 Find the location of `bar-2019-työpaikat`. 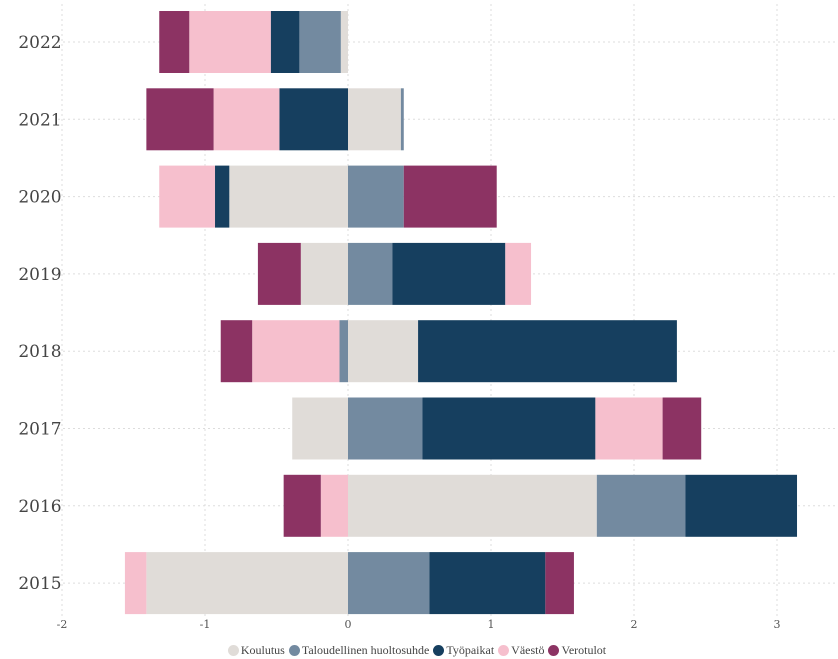

bar-2019-työpaikat is located at coordinates (449, 273).